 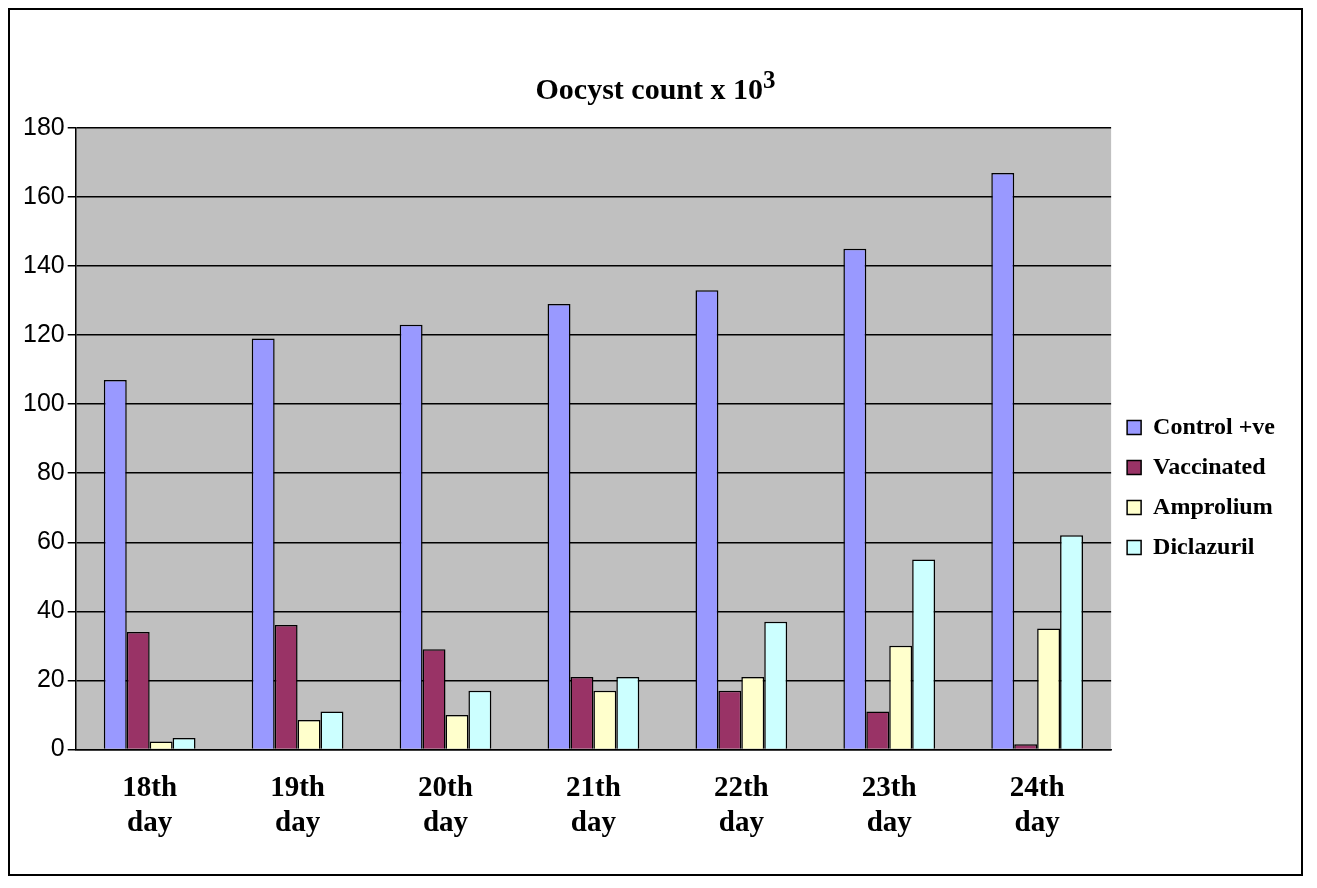 I want to click on x-tick-label: 18th day, so click(x=150, y=804).